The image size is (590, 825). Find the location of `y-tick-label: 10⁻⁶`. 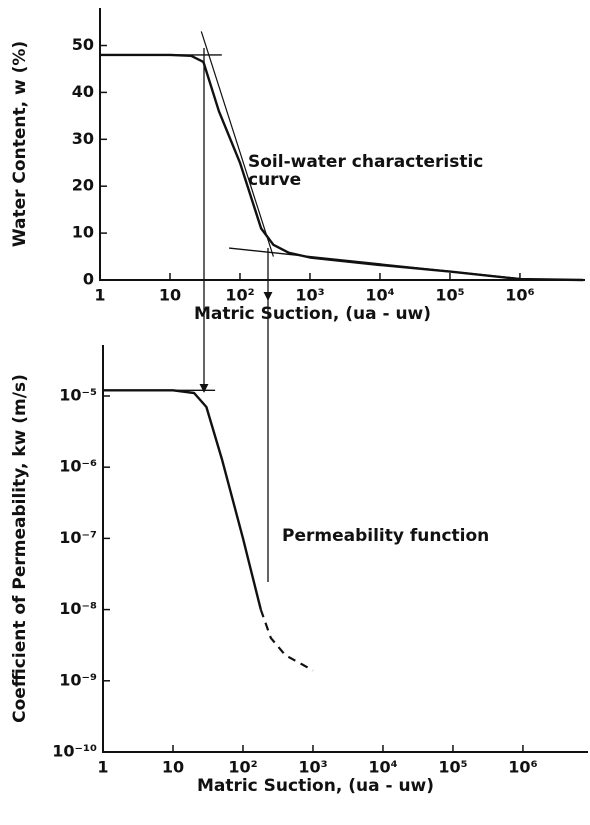

y-tick-label: 10⁻⁶ is located at coordinates (78, 466).